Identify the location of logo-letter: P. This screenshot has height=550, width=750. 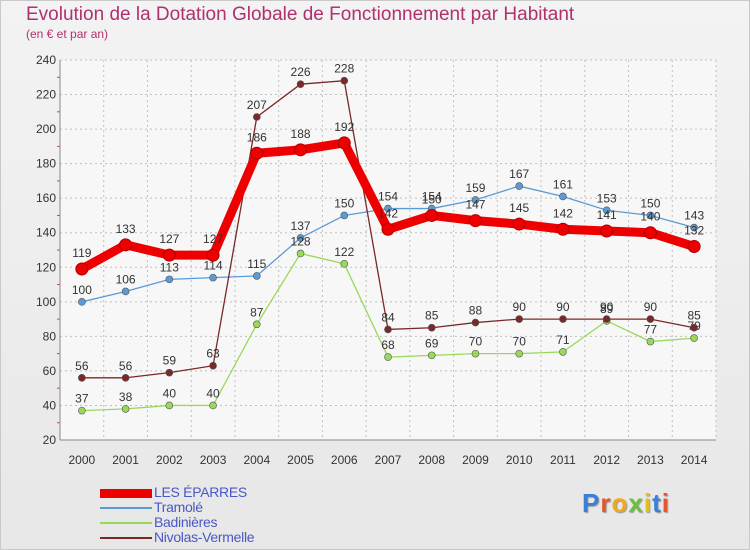
(591, 503).